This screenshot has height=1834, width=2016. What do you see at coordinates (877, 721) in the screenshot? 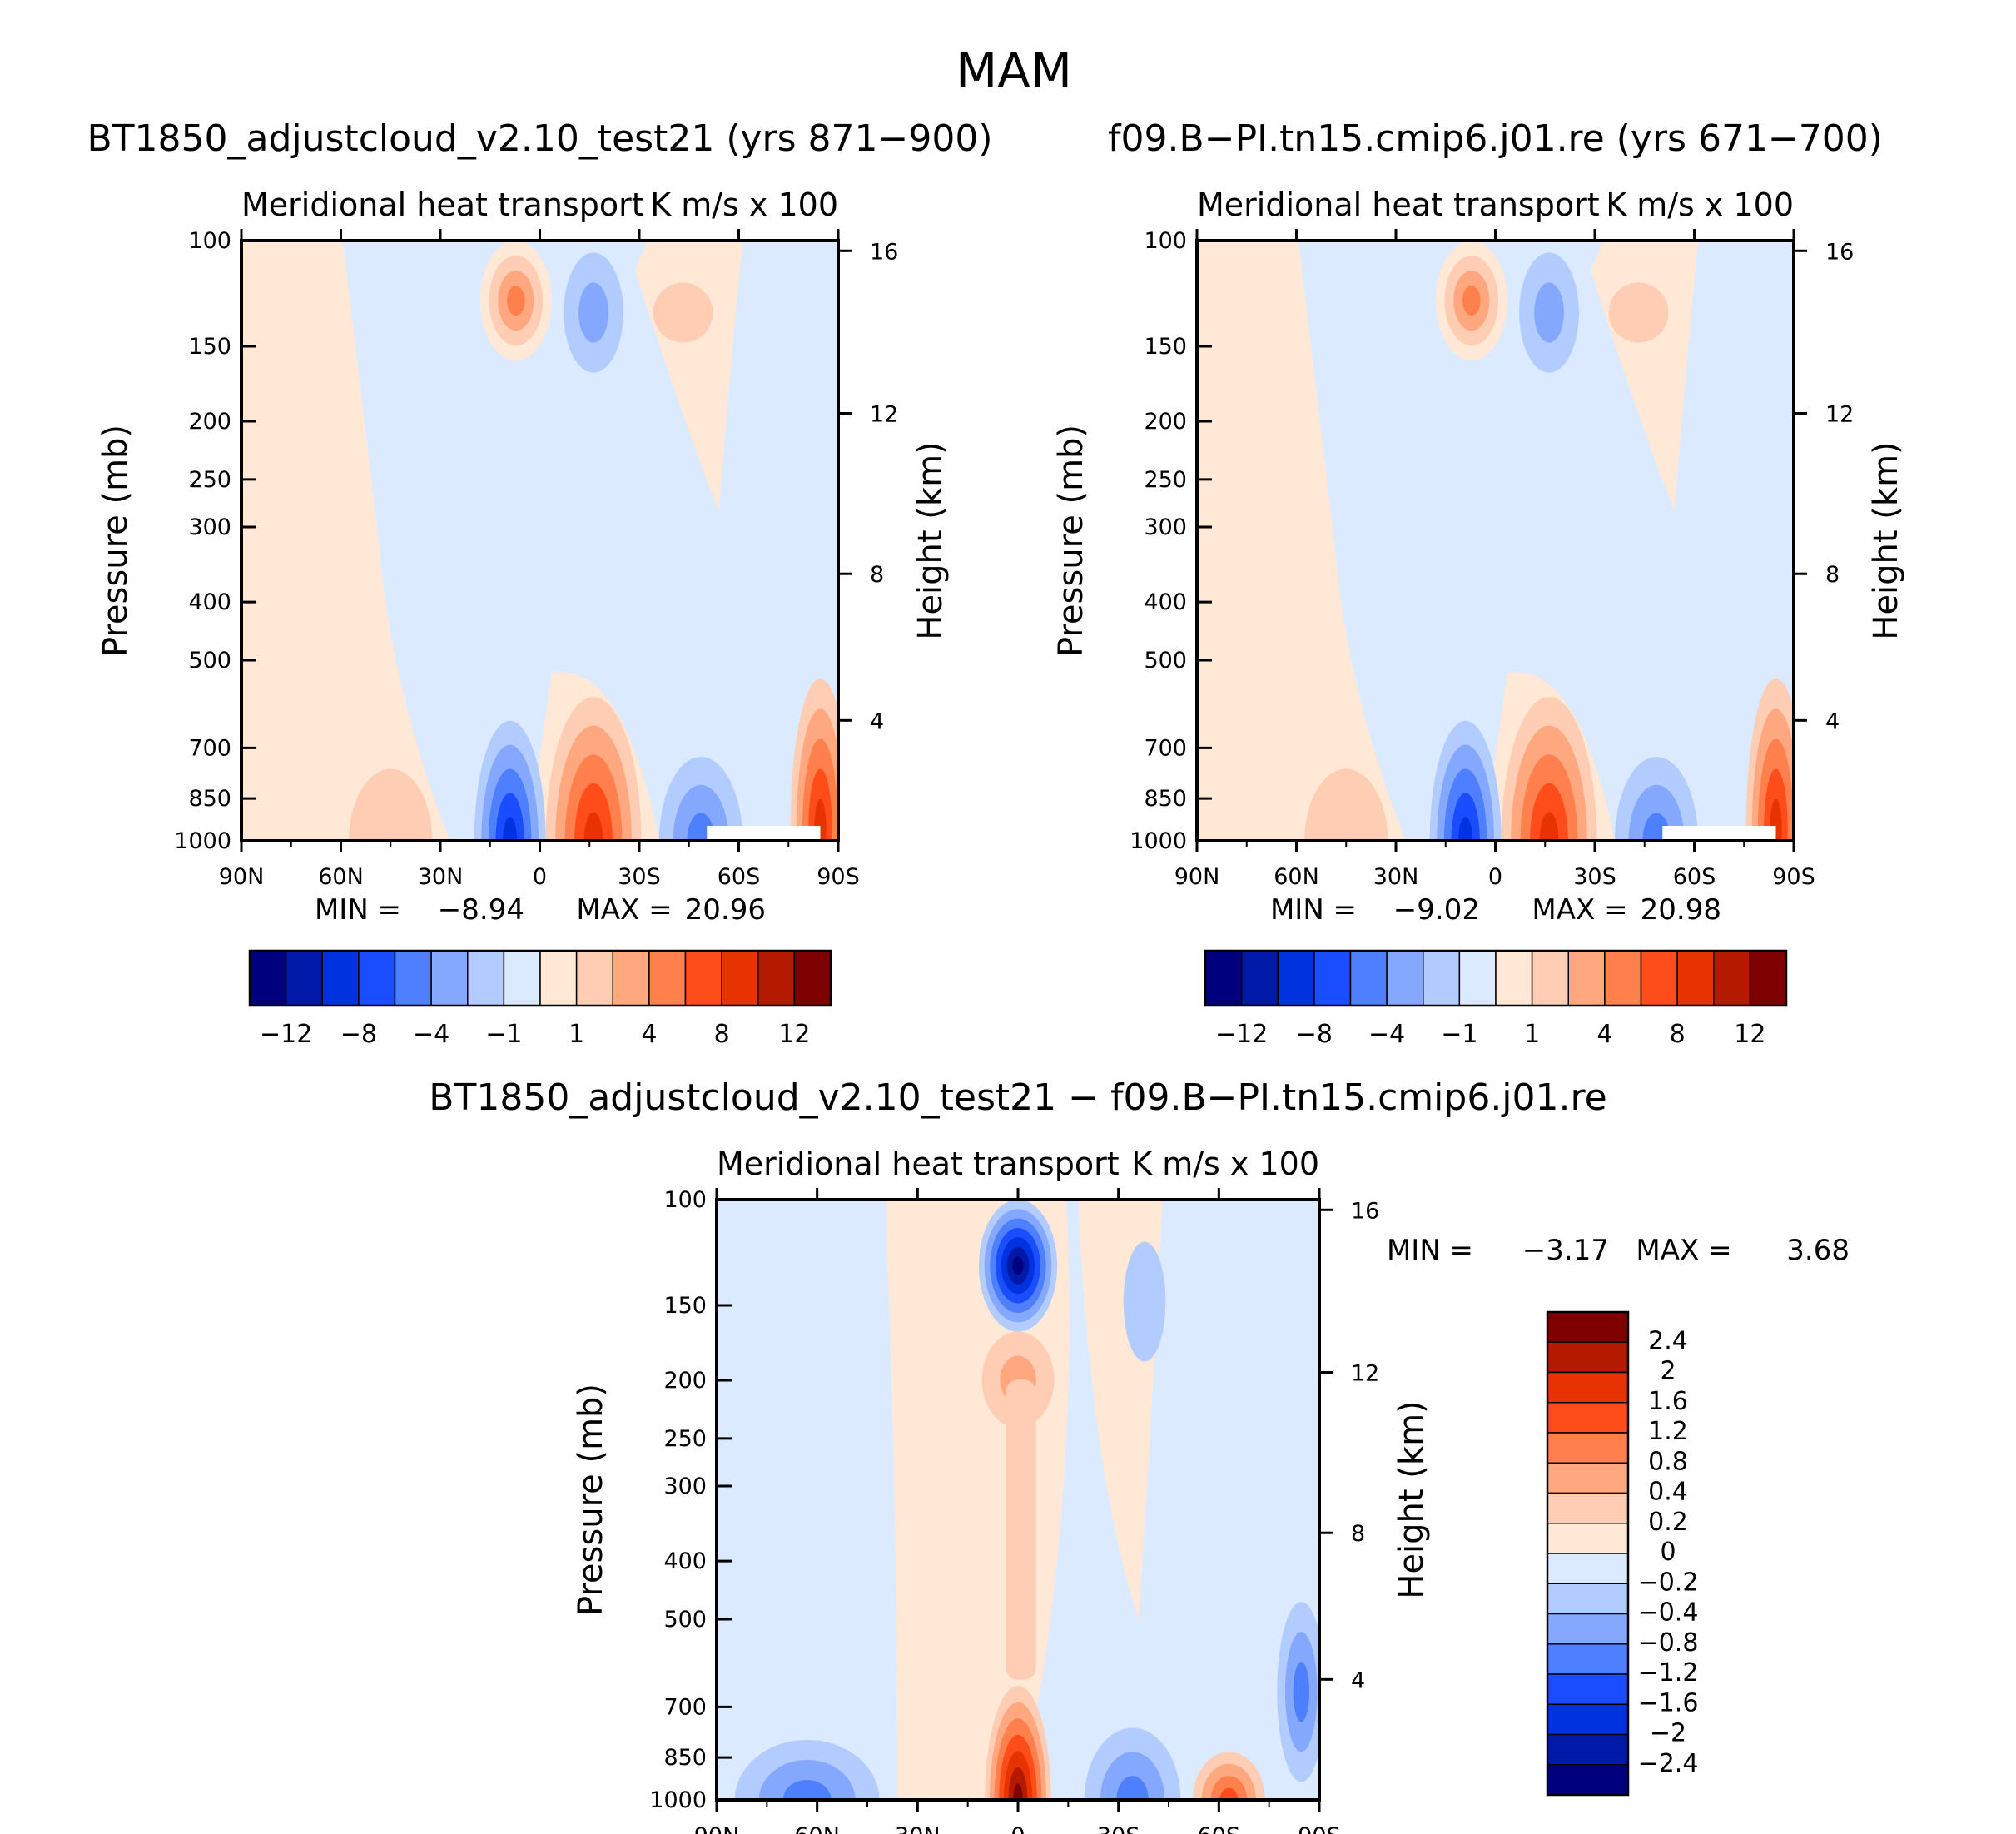
I see `panel1-height-tick-label: 4` at bounding box center [877, 721].